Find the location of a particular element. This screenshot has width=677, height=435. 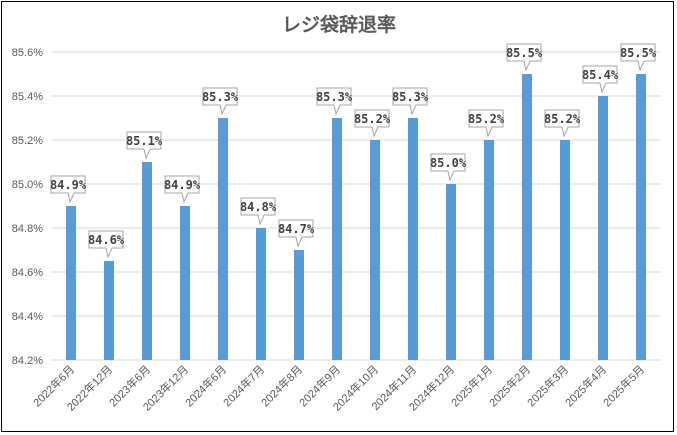

y-tick-label: 84.8% is located at coordinates (27, 229).